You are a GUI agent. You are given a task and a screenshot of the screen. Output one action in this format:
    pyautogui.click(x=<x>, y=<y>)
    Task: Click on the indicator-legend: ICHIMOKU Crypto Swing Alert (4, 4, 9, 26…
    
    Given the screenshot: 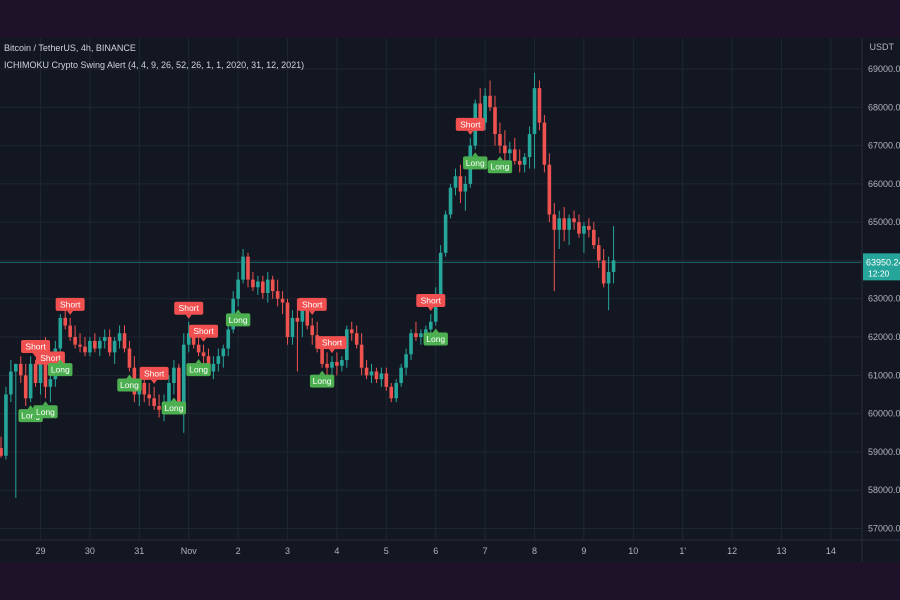 What is the action you would take?
    pyautogui.click(x=154, y=65)
    